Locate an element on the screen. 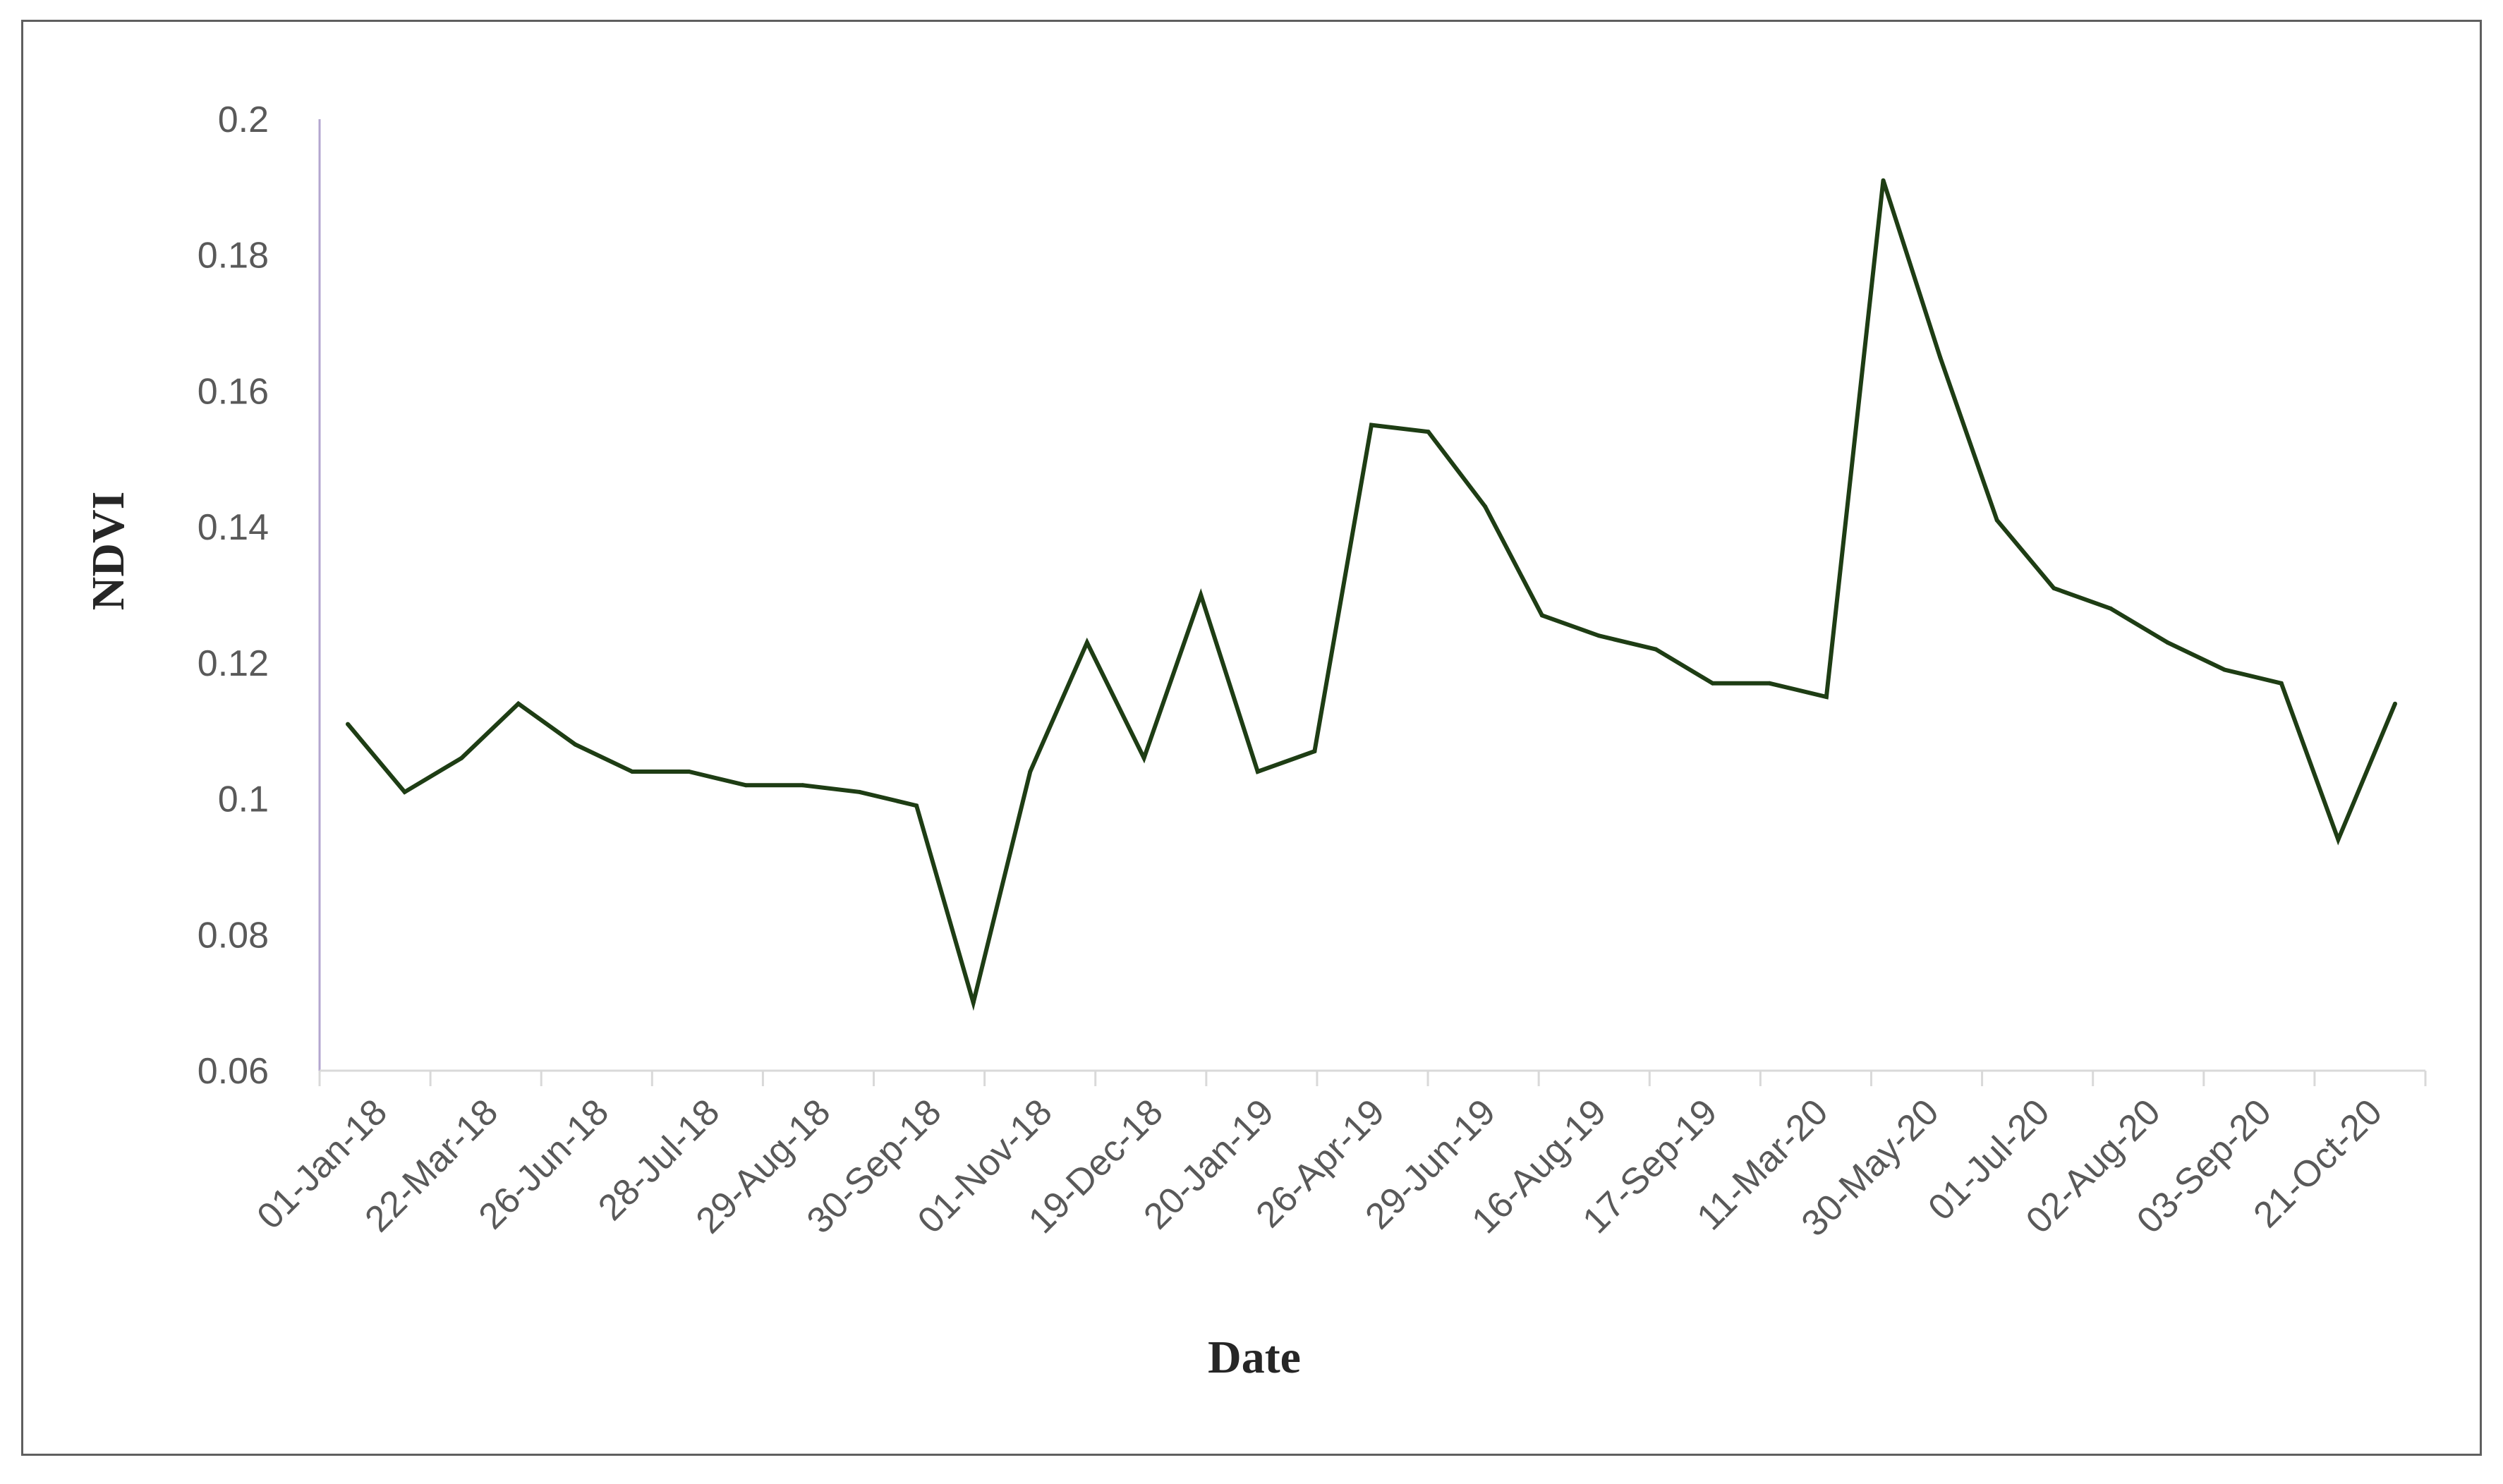 This screenshot has width=2503, height=1484. x-axis-title: Date is located at coordinates (1254, 1357).